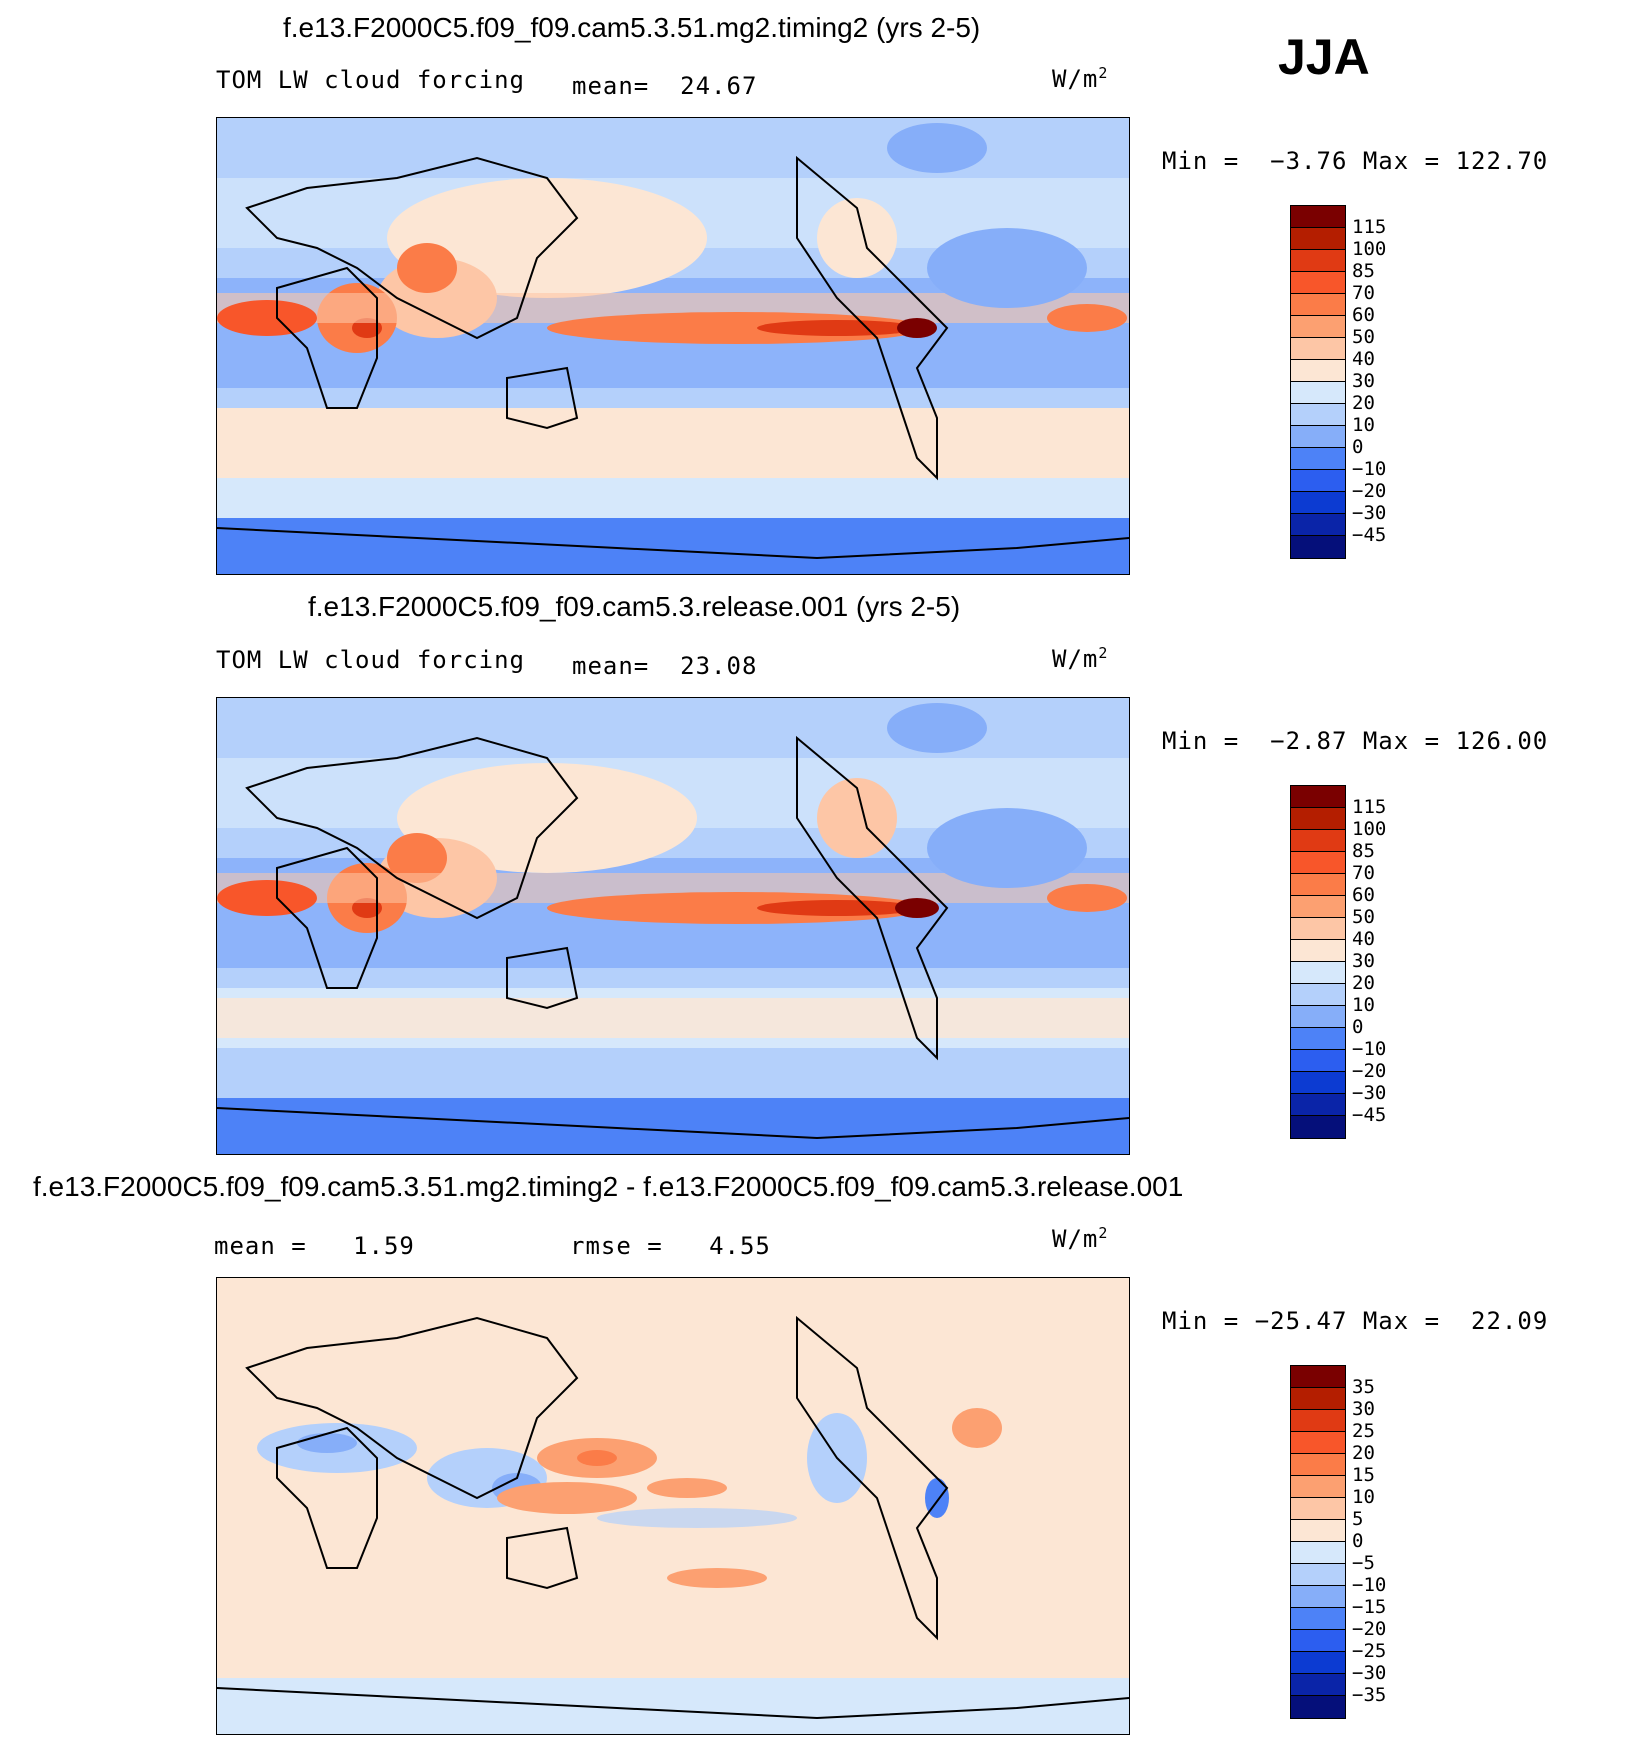 This screenshot has width=1641, height=1752. What do you see at coordinates (1355, 161) in the screenshot?
I see `panel-1-minmax: Min = −3.76 Max = 122.70` at bounding box center [1355, 161].